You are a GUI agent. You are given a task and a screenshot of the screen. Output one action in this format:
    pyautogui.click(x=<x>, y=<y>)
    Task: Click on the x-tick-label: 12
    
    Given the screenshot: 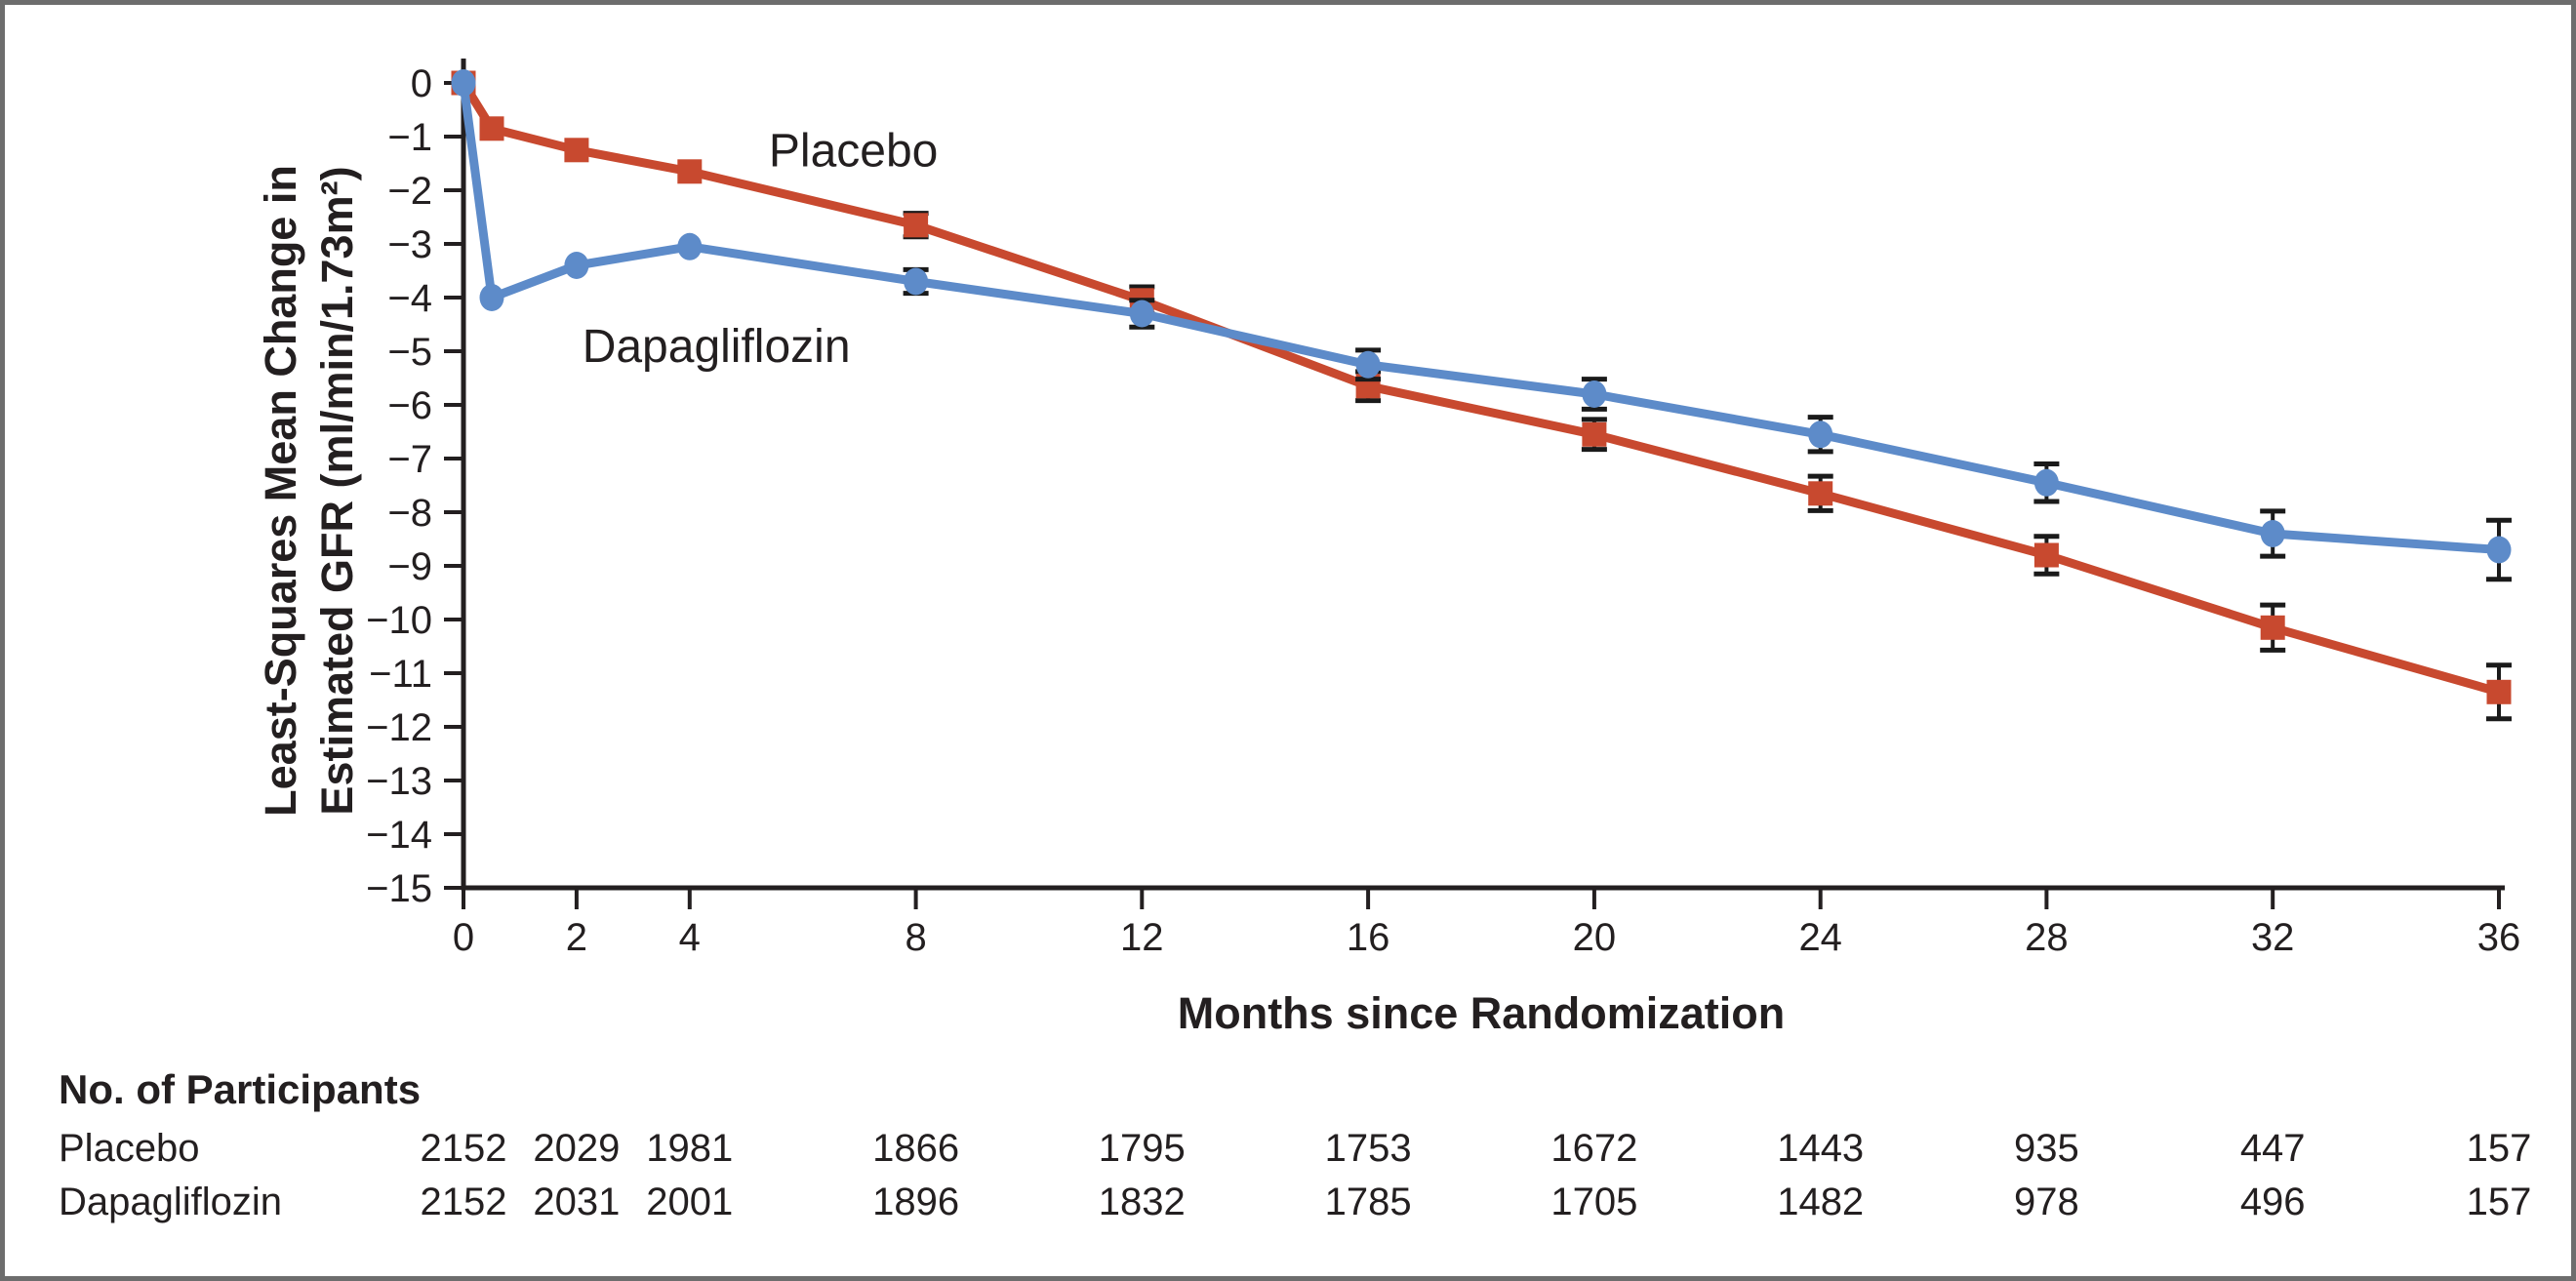 What is the action you would take?
    pyautogui.click(x=1142, y=937)
    